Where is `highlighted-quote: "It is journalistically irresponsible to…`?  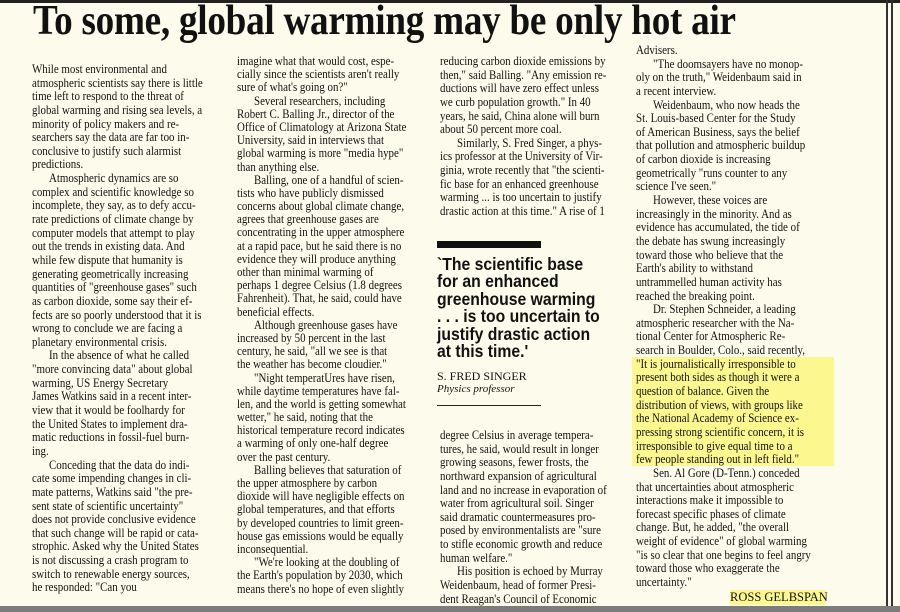
highlighted-quote: "It is journalistically irresponsible to… is located at coordinates (733, 411).